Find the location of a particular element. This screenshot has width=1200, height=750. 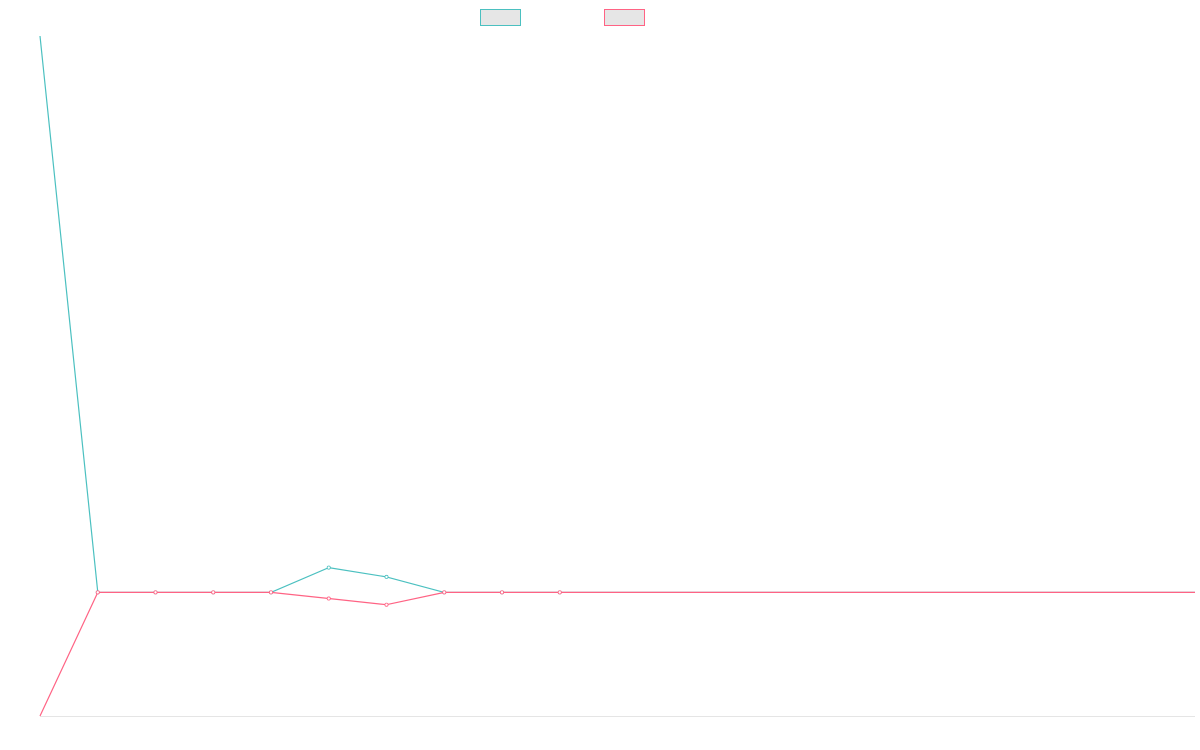

chart-legend is located at coordinates (600, 18).